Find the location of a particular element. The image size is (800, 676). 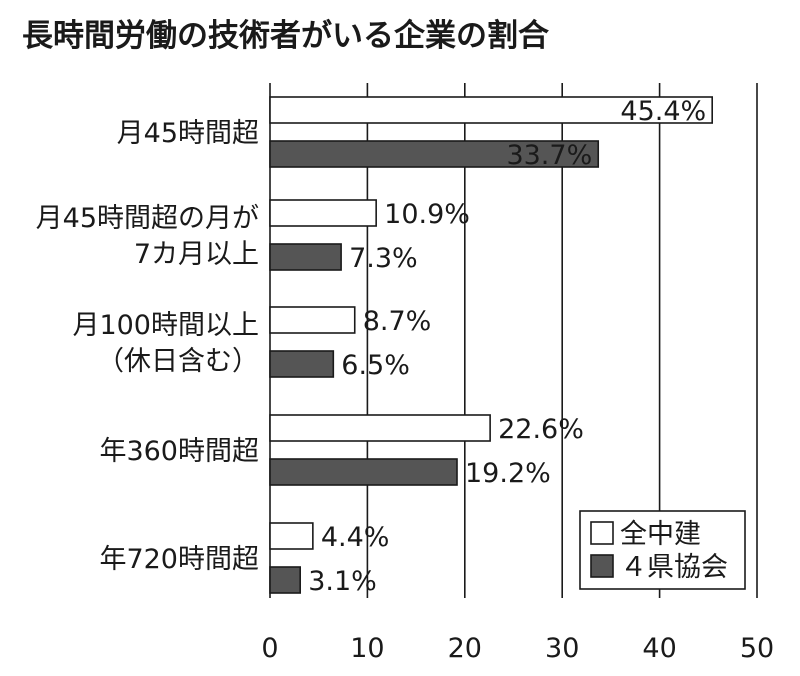

category-label: 月45時間超 is located at coordinates (188, 133).